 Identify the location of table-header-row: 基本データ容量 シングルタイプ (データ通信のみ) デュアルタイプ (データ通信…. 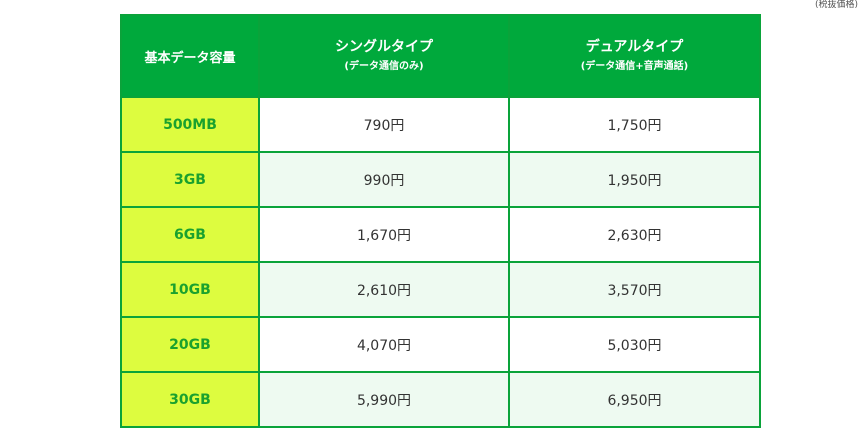
(440, 56).